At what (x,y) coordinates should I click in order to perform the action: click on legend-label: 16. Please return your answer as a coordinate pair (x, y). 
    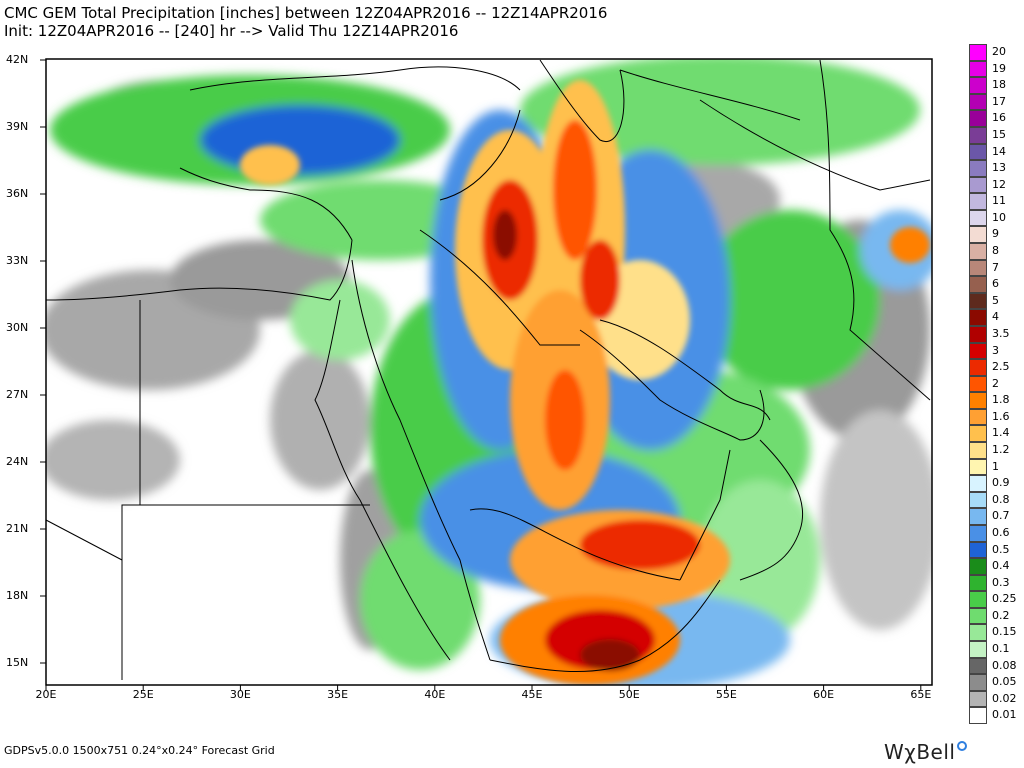
    Looking at the image, I should click on (999, 118).